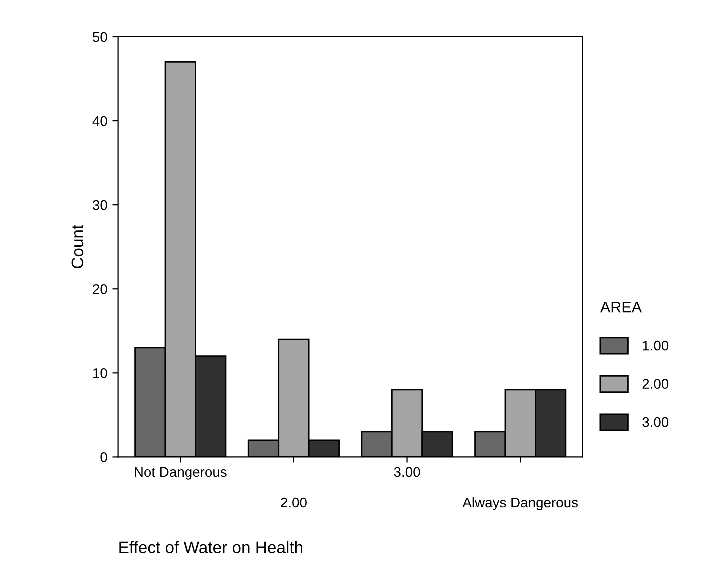  What do you see at coordinates (100, 205) in the screenshot?
I see `y-tick-label: 30` at bounding box center [100, 205].